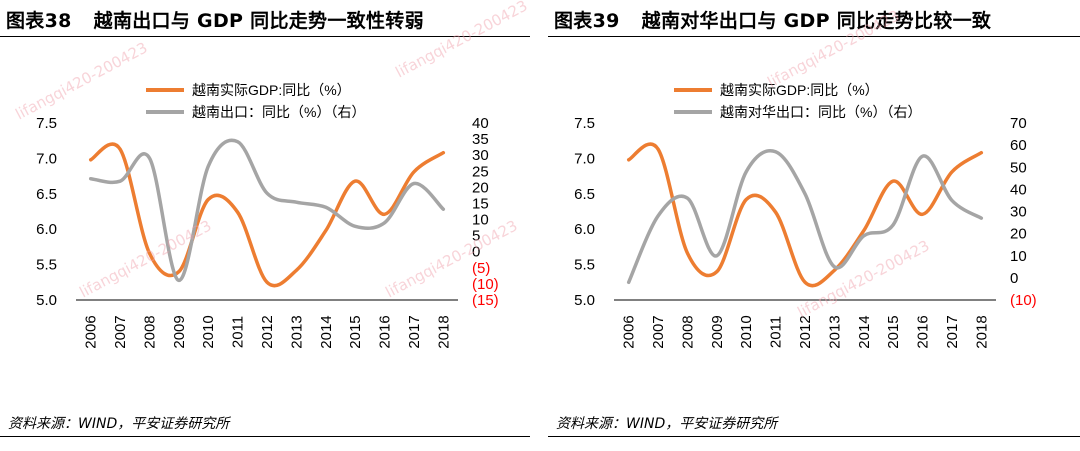  I want to click on right-axis-tick: 35, so click(480, 139).